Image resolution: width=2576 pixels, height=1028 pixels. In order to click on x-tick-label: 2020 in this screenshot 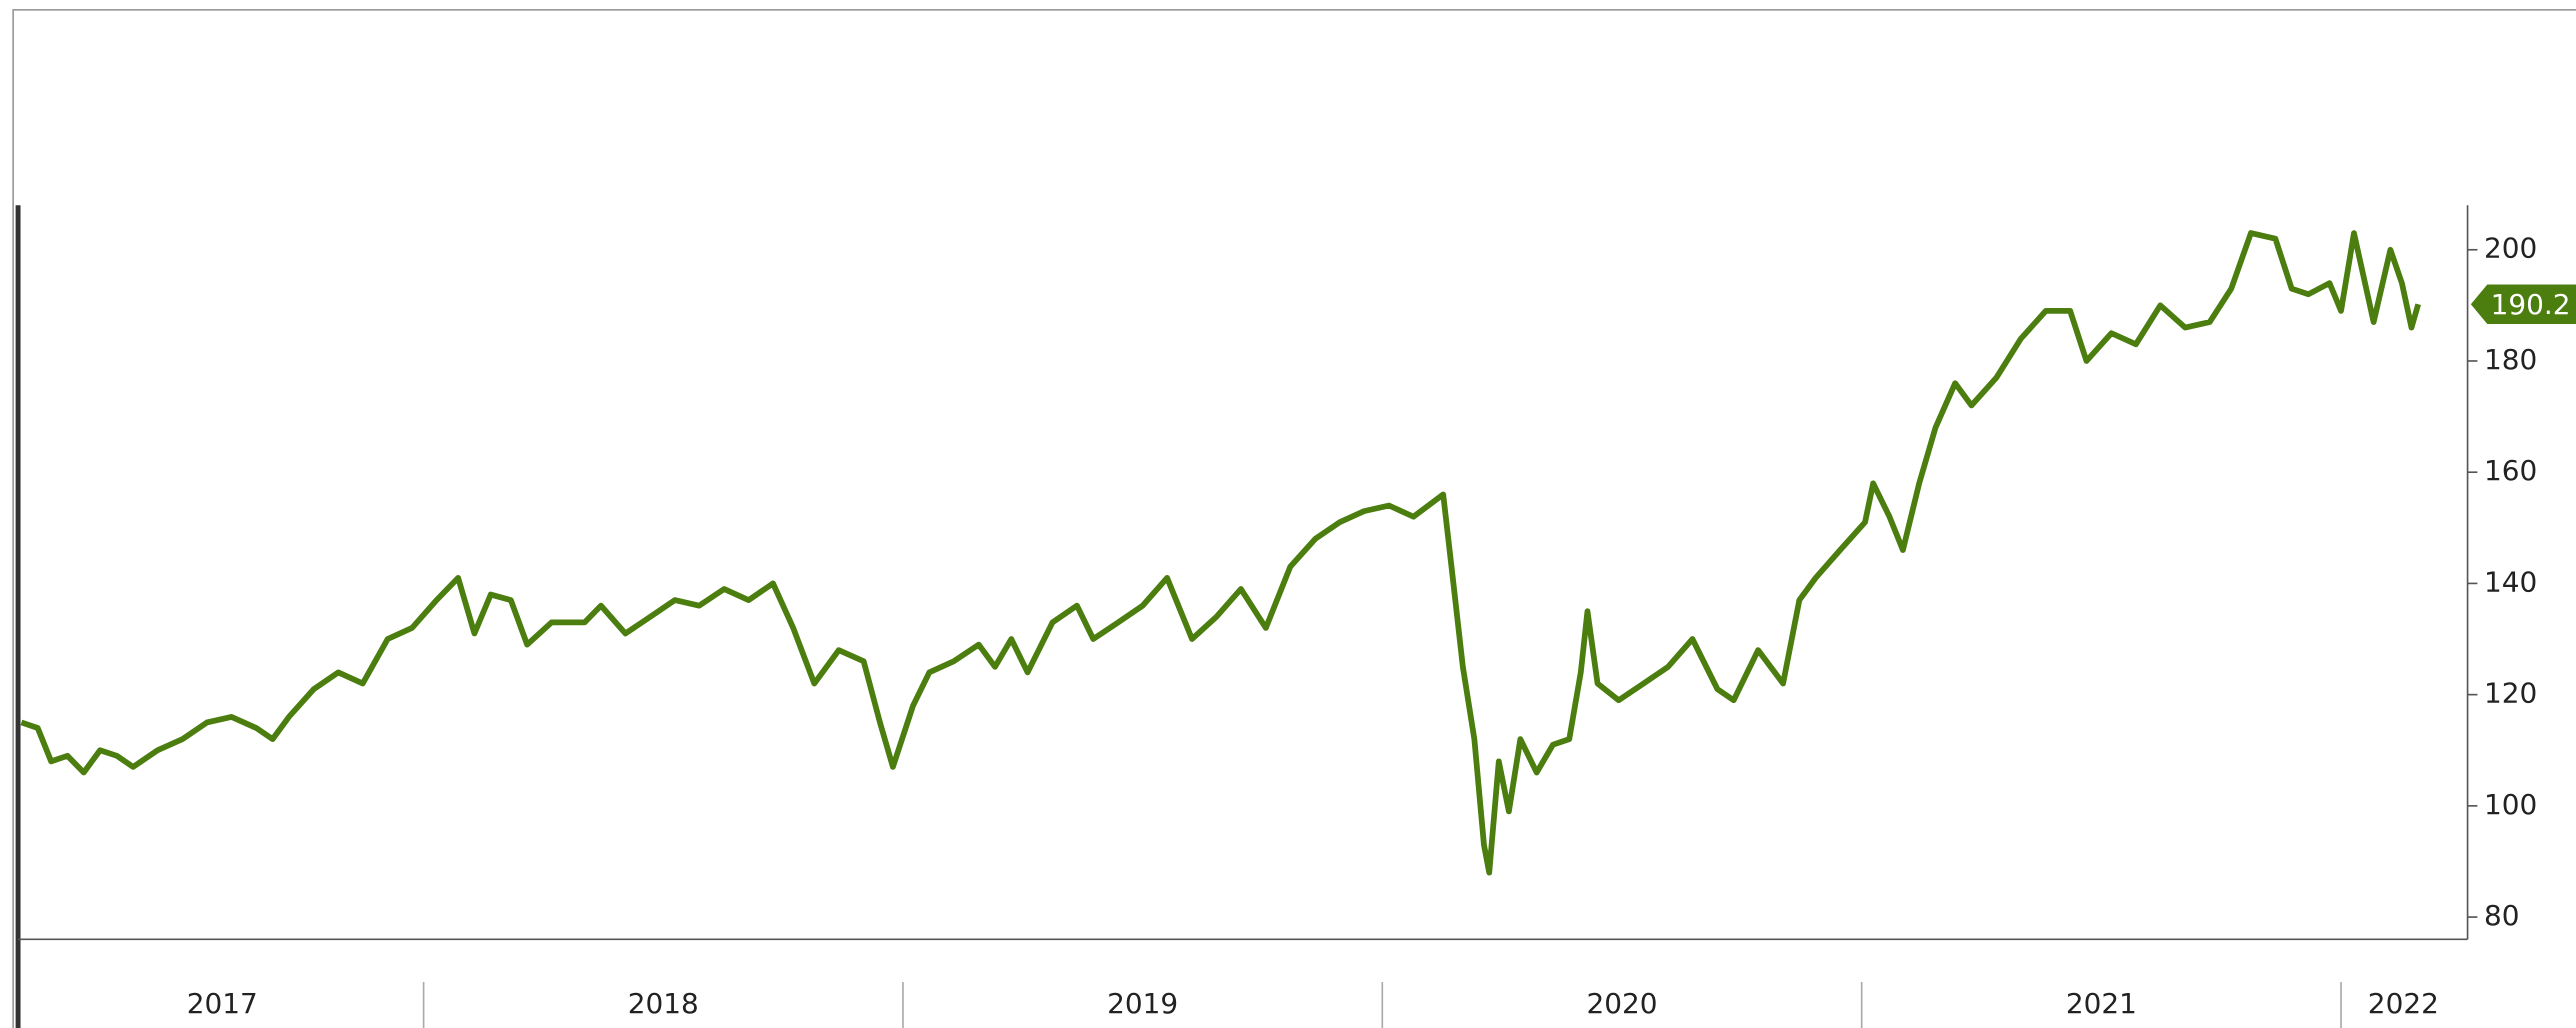, I will do `click(1621, 1003)`.